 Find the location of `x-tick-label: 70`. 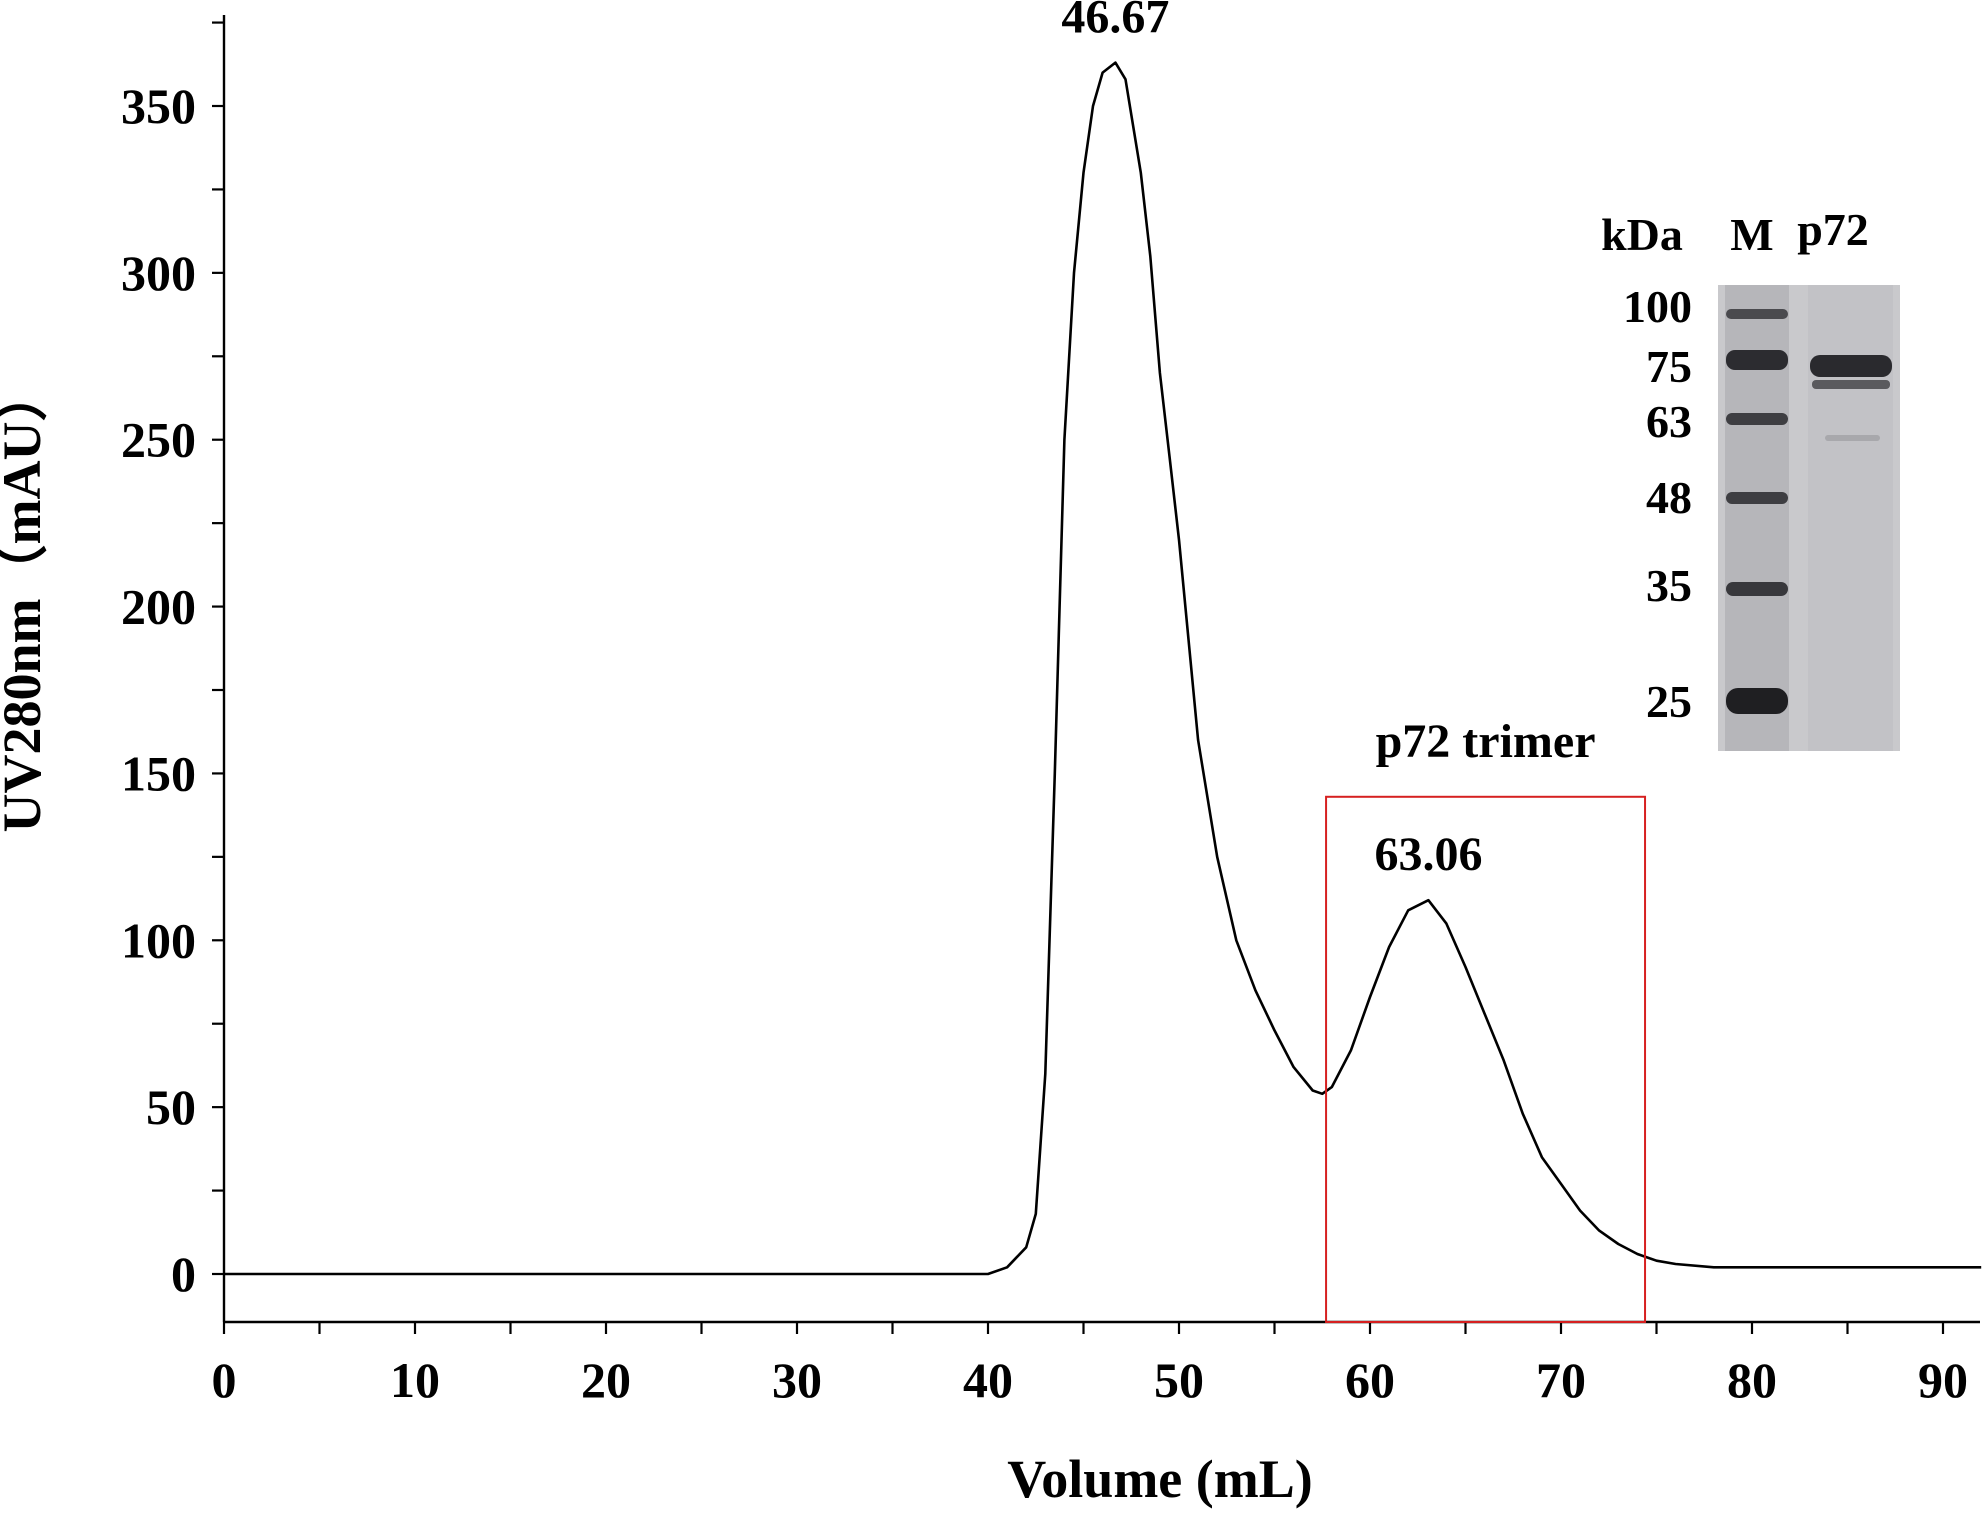

x-tick-label: 70 is located at coordinates (1561, 1380).